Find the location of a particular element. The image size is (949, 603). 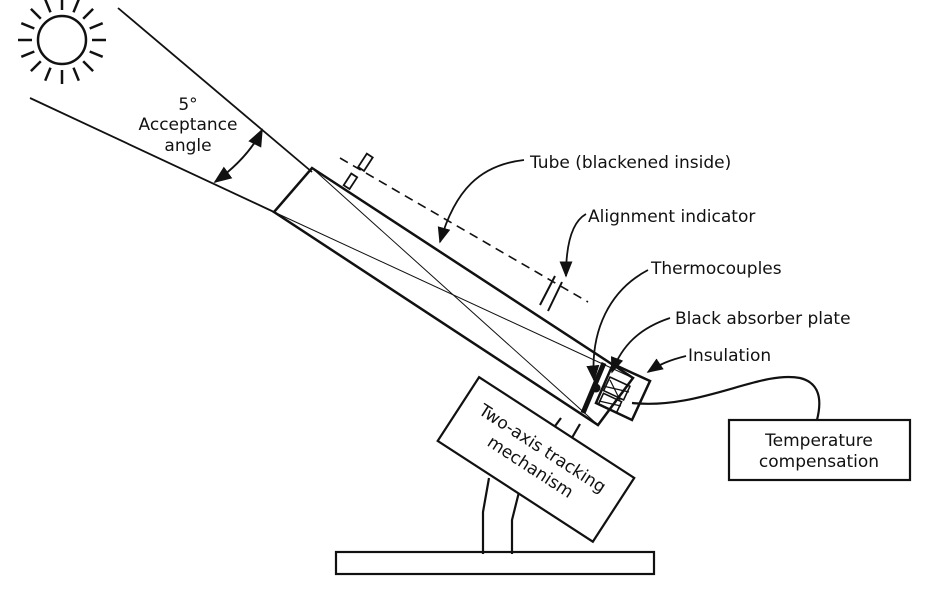

temperature-label-line1: Temperature is located at coordinates (818, 441).